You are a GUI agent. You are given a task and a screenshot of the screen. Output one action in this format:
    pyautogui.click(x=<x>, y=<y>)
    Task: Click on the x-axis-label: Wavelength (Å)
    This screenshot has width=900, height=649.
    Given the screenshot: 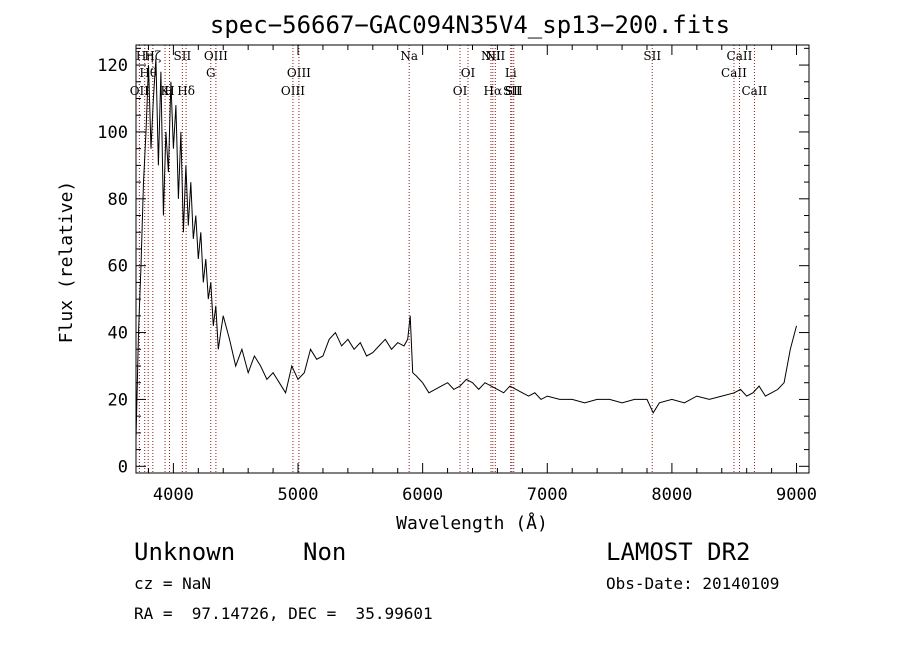 What is the action you would take?
    pyautogui.click(x=472, y=523)
    